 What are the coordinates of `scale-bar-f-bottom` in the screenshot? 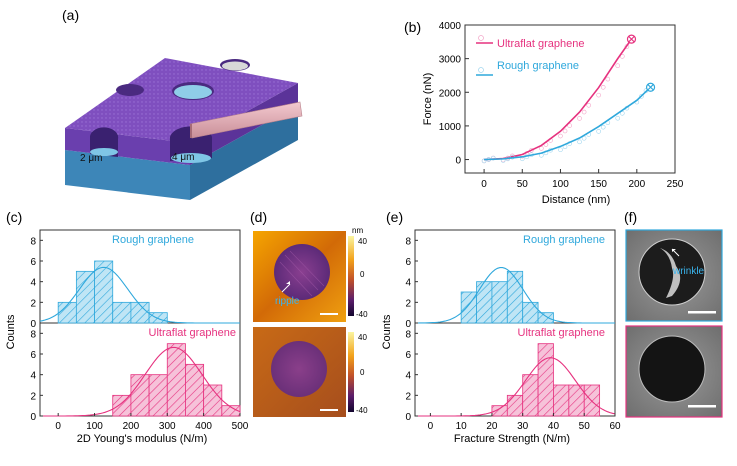 It's located at (702, 406).